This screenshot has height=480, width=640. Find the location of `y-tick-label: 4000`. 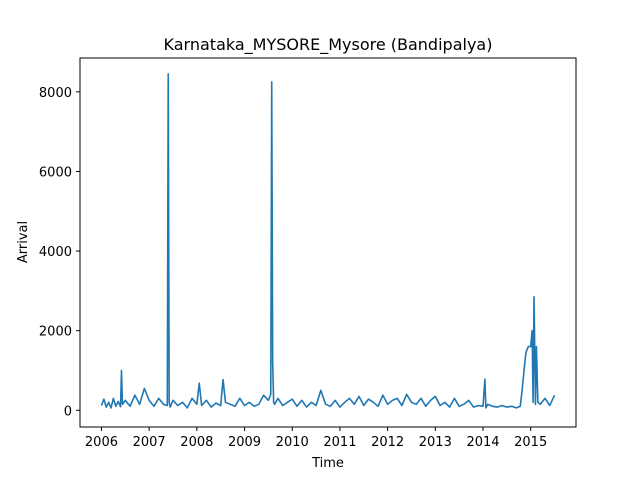

y-tick-label: 4000 is located at coordinates (55, 252).